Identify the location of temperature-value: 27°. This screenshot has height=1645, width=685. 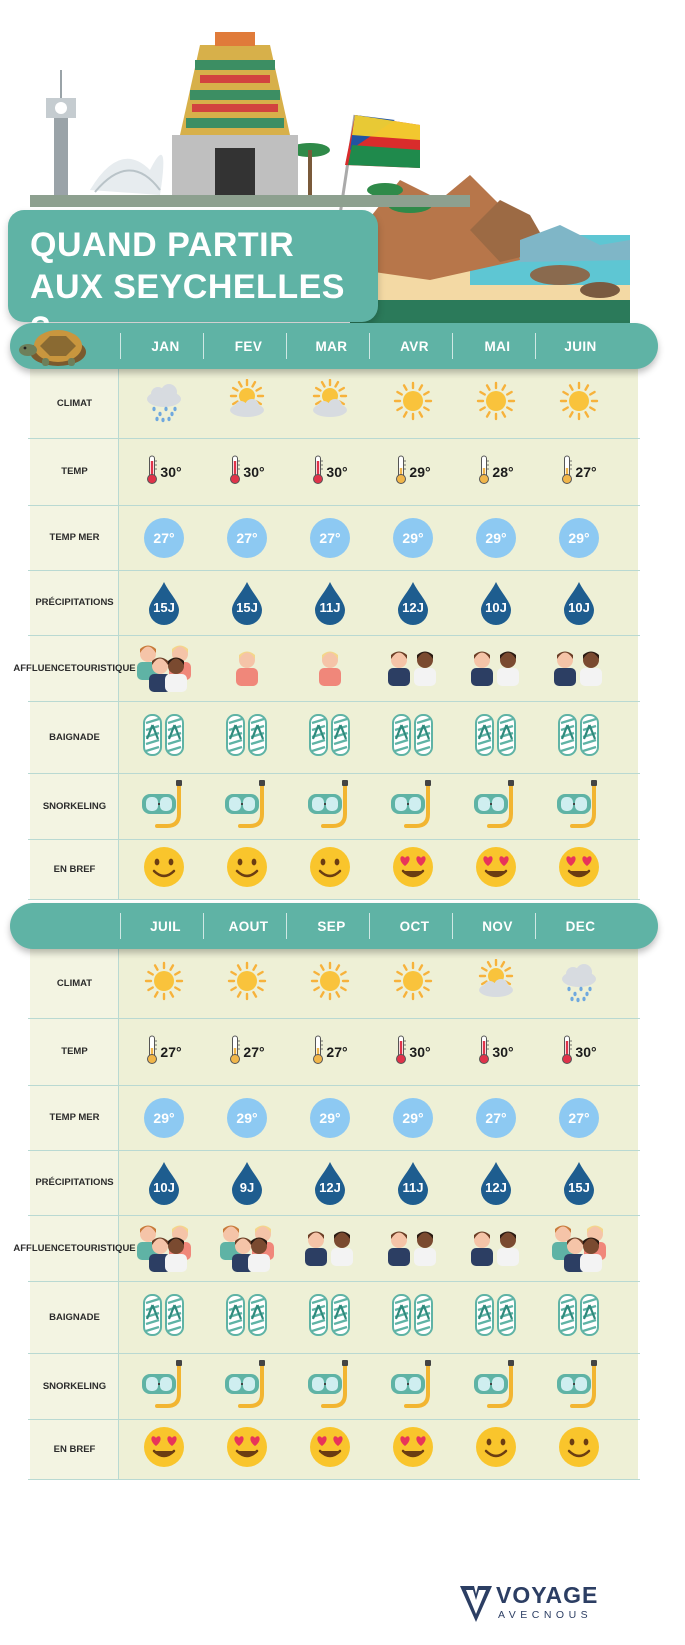
(171, 1052).